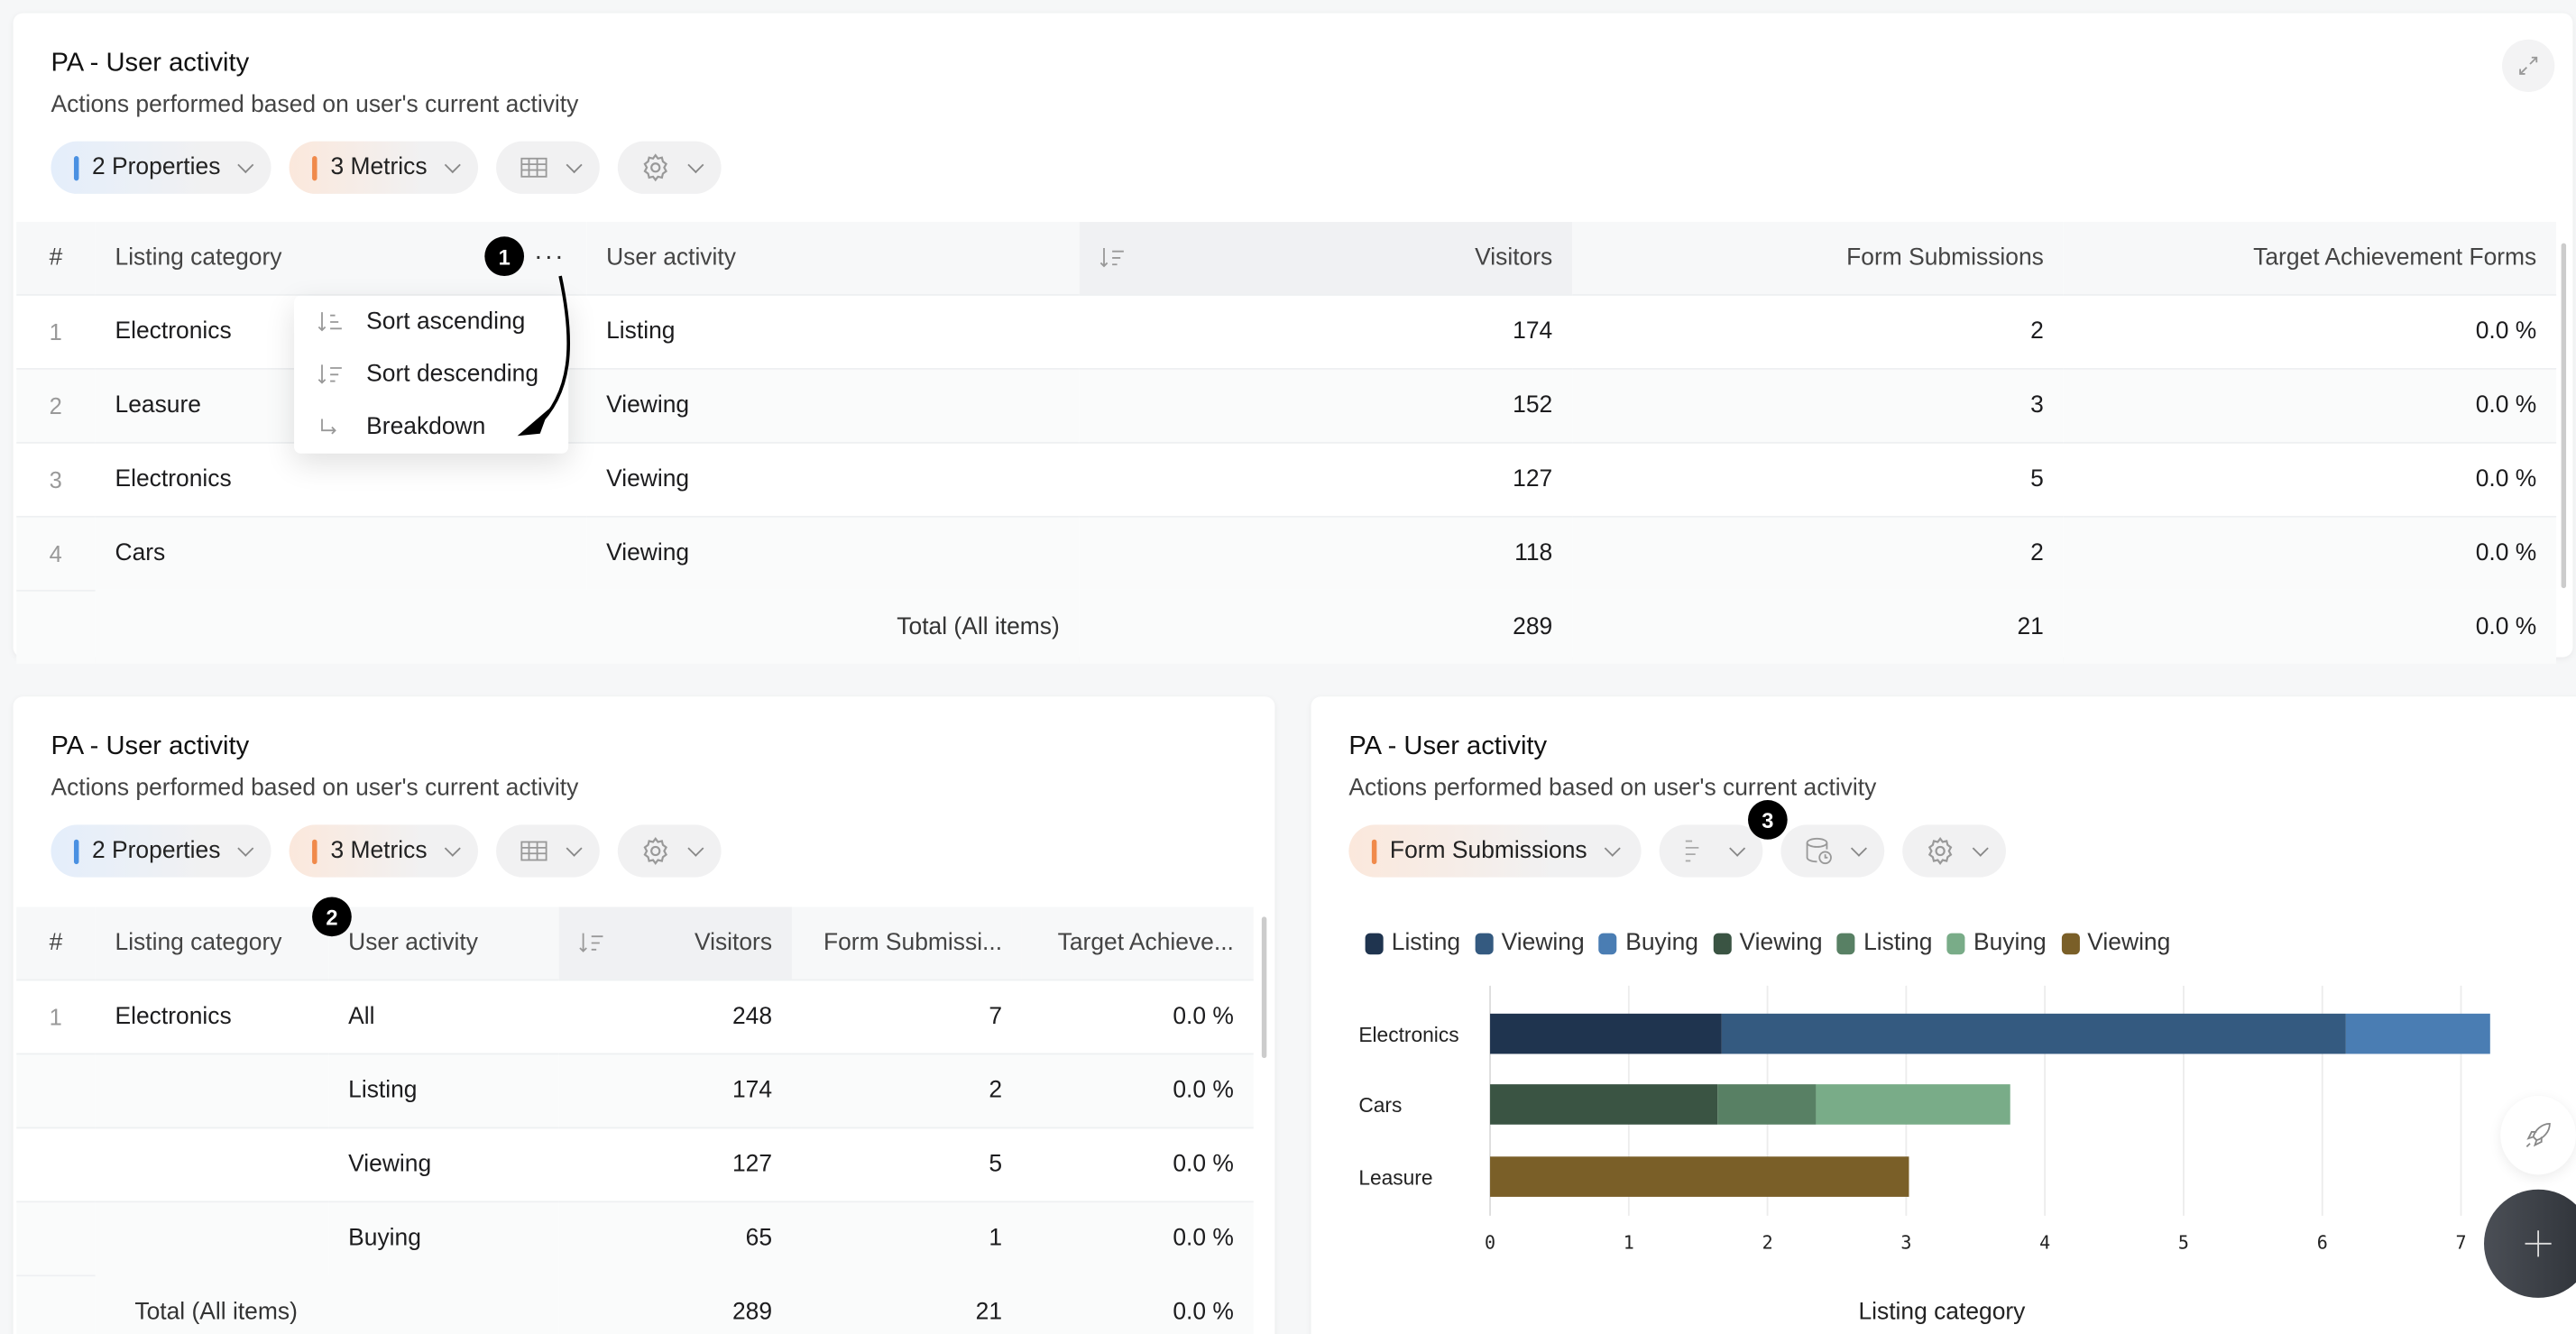 The width and height of the screenshot is (2576, 1334). I want to click on x-axis-label: Listing category, so click(1942, 1311).